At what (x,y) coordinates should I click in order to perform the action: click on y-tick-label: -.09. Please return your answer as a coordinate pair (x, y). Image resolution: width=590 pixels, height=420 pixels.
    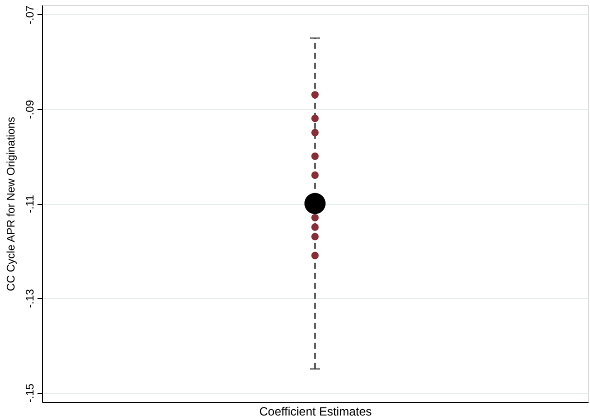
    Looking at the image, I should click on (30, 109).